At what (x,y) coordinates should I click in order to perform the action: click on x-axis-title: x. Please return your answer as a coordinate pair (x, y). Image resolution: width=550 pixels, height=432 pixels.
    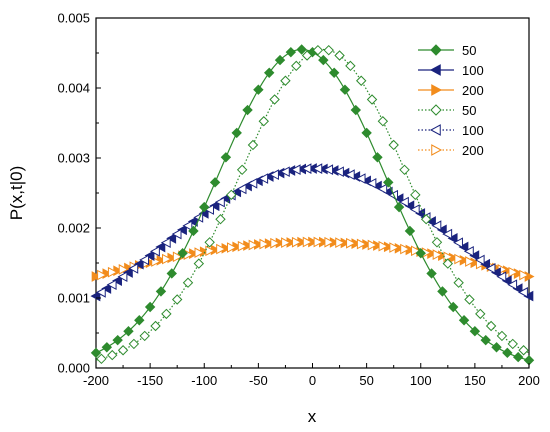
    Looking at the image, I should click on (312, 416).